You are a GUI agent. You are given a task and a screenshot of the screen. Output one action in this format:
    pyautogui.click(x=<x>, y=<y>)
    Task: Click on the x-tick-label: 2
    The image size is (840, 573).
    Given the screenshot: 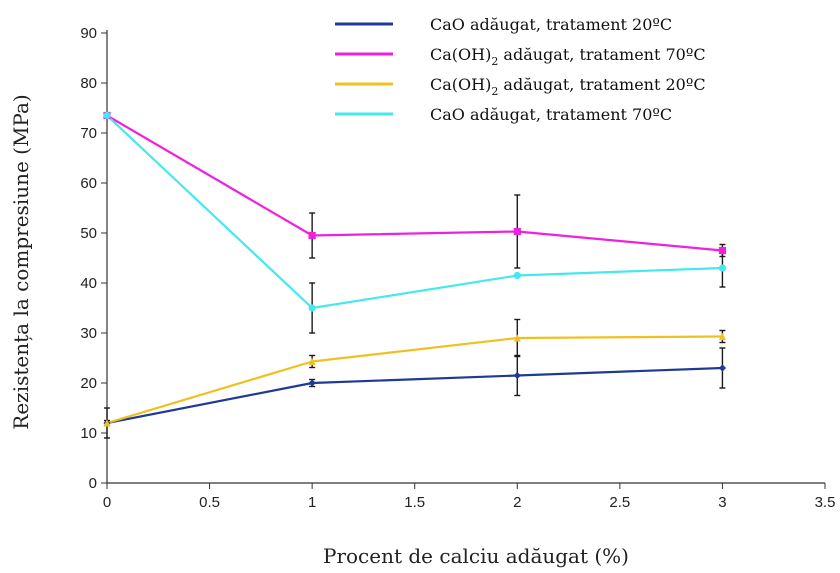 What is the action you would take?
    pyautogui.click(x=517, y=502)
    